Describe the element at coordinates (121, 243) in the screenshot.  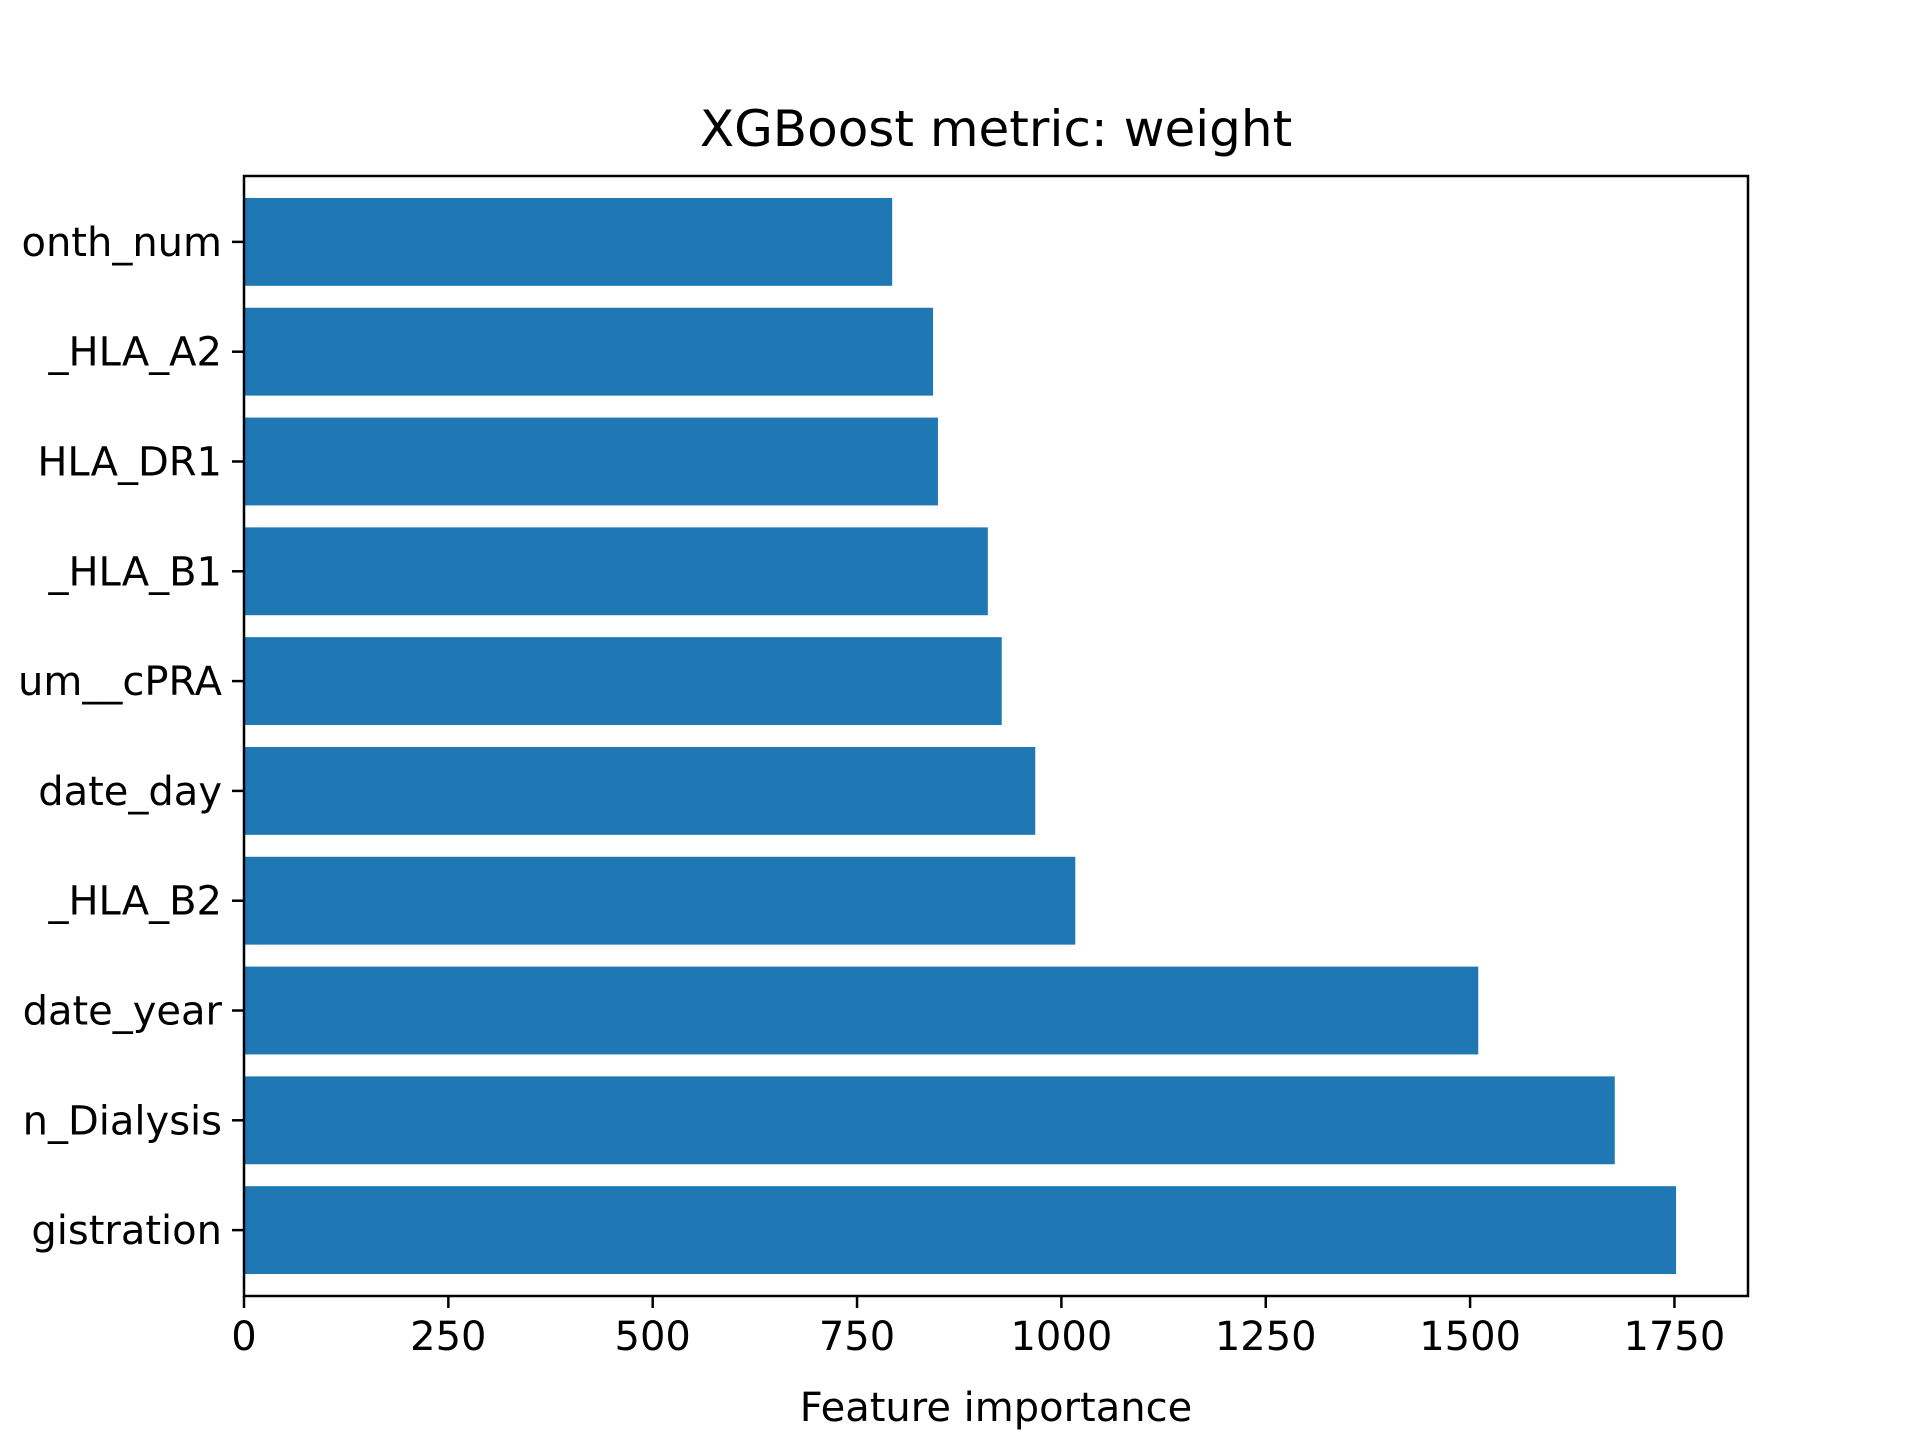
I see `y-tick-label-9: onth_num` at that location.